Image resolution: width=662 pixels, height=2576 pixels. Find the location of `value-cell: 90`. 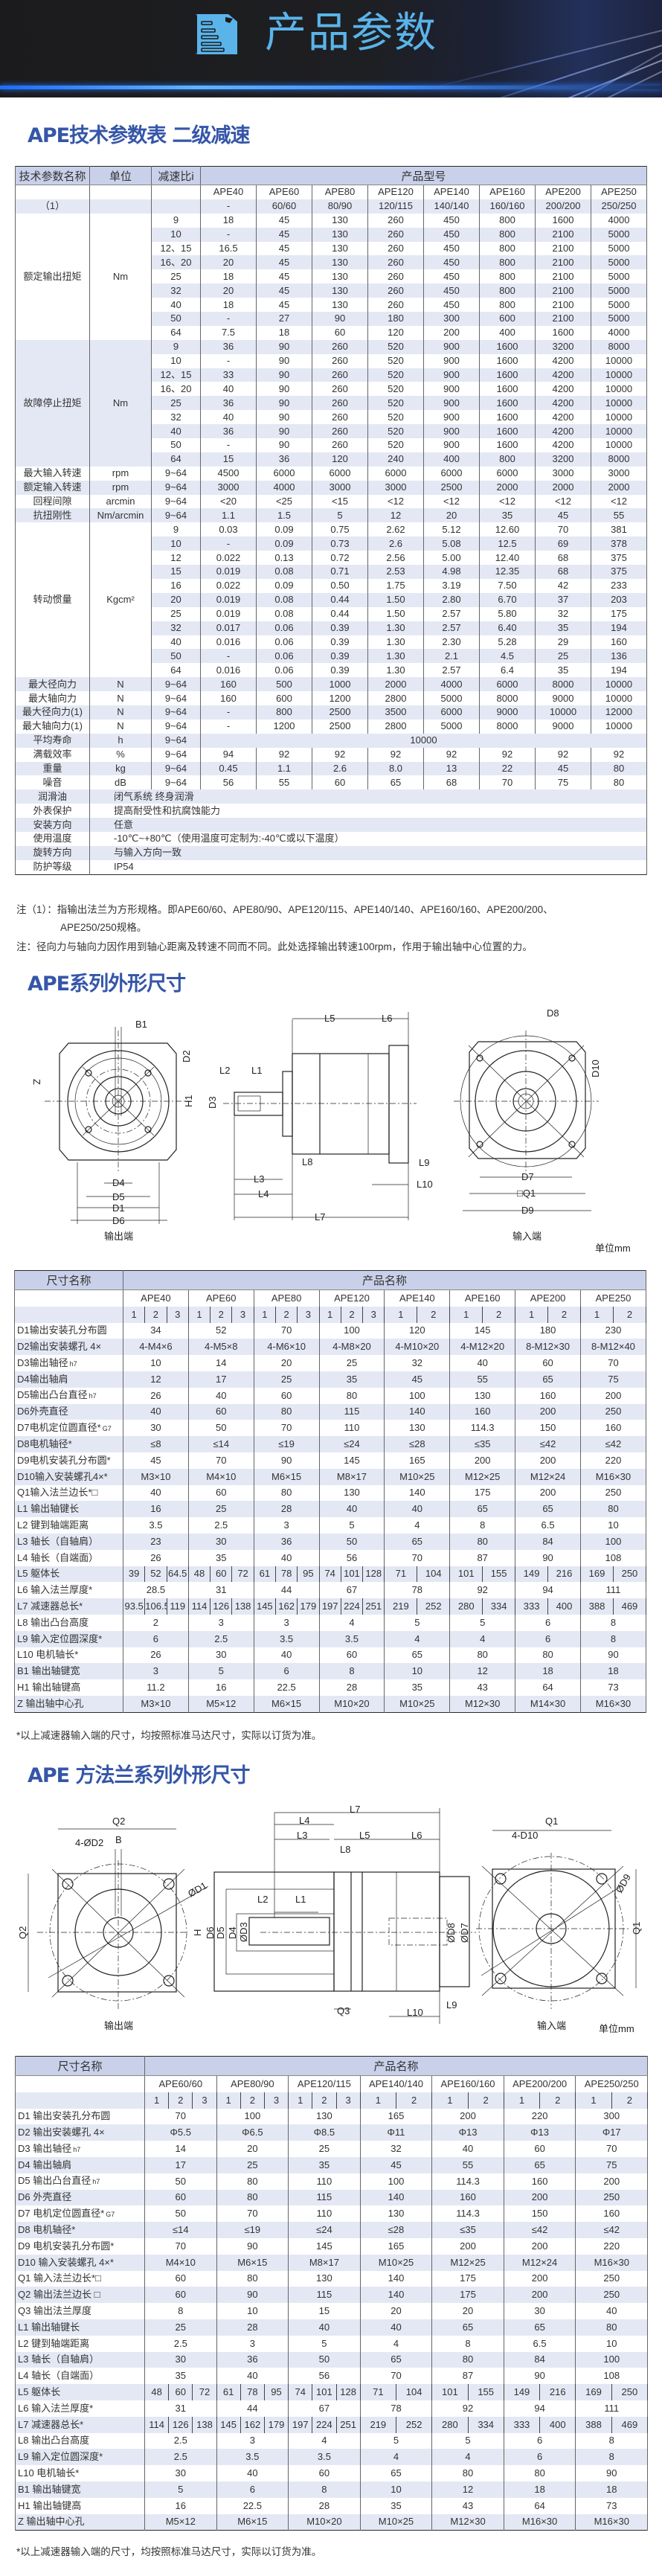

value-cell: 90 is located at coordinates (252, 2246).